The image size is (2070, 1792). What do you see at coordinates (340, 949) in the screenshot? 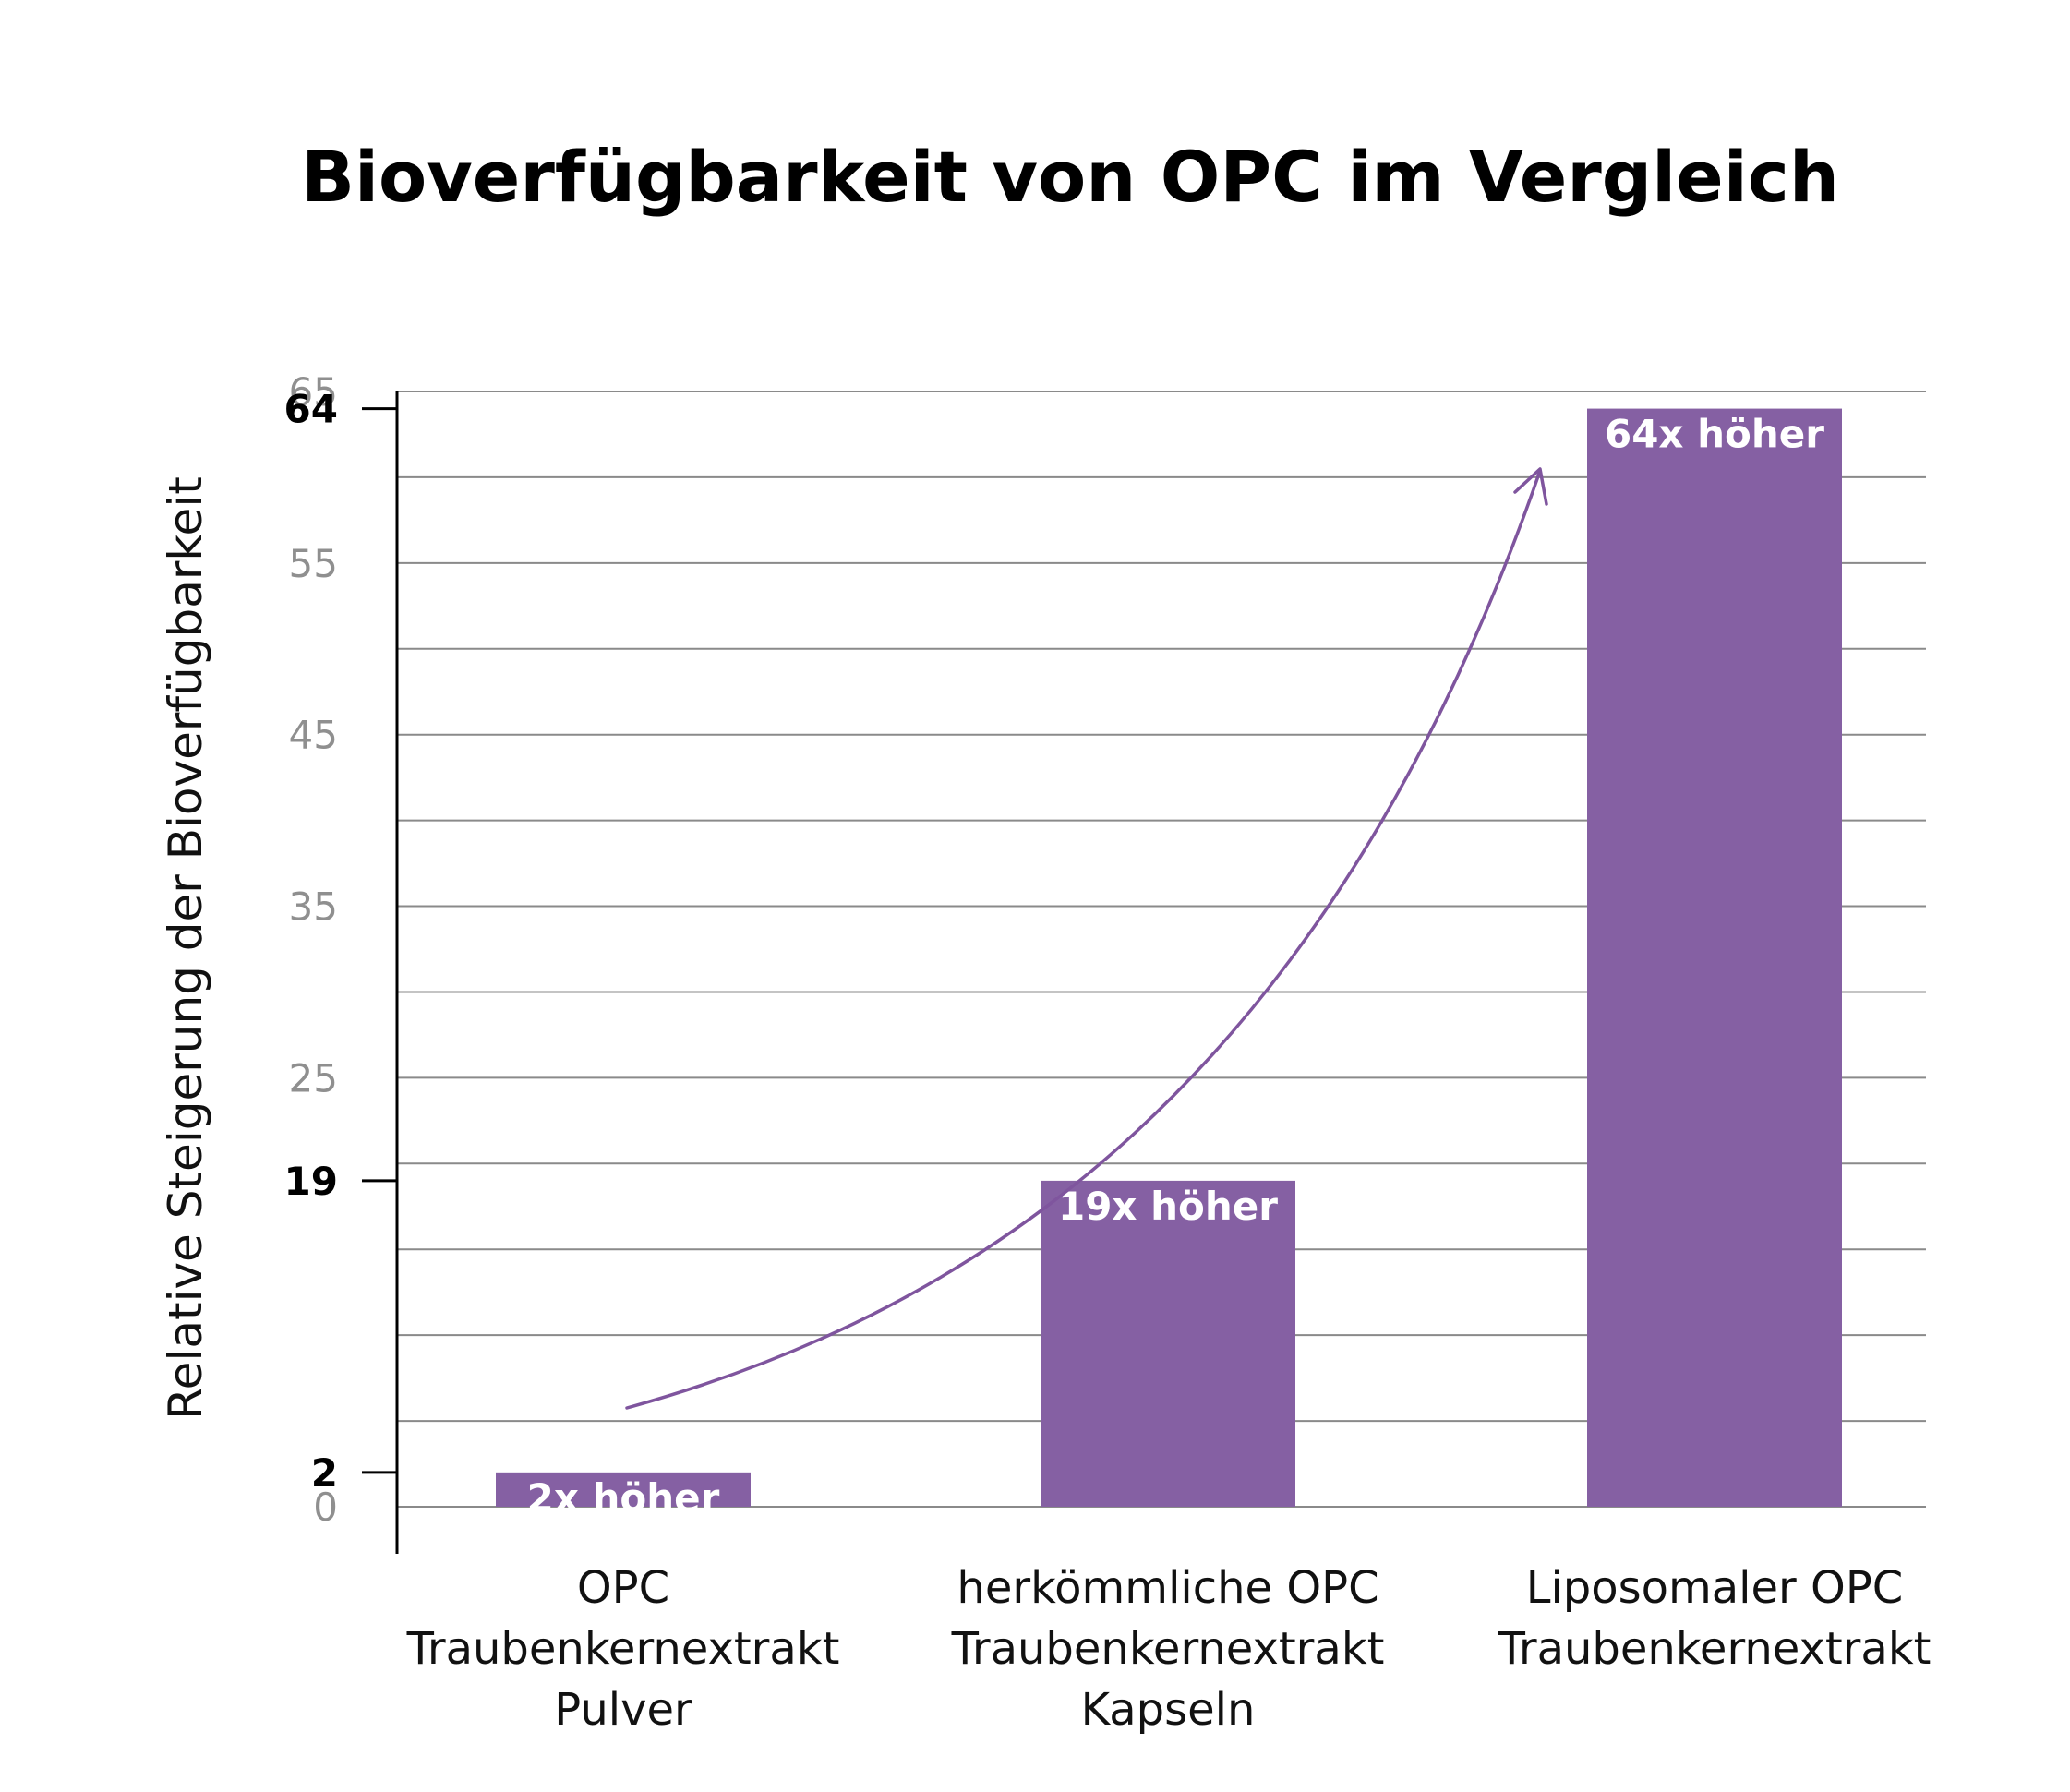
I see `y-tick-labels: 0 25 35 45 55 65 2 19 64` at bounding box center [340, 949].